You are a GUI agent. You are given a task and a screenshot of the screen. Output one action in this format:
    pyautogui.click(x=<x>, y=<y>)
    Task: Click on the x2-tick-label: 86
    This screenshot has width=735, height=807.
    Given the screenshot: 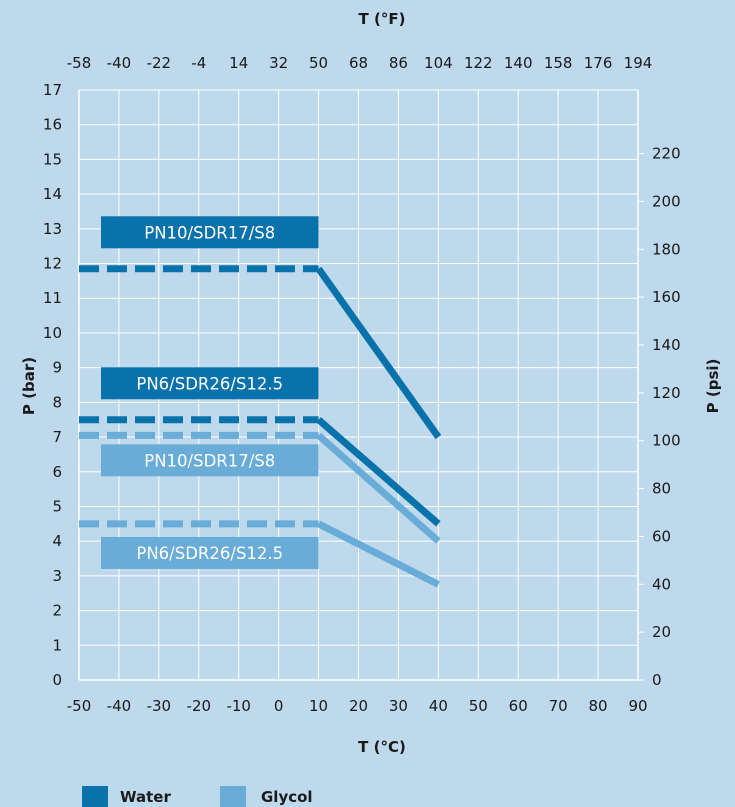 What is the action you would take?
    pyautogui.click(x=398, y=63)
    